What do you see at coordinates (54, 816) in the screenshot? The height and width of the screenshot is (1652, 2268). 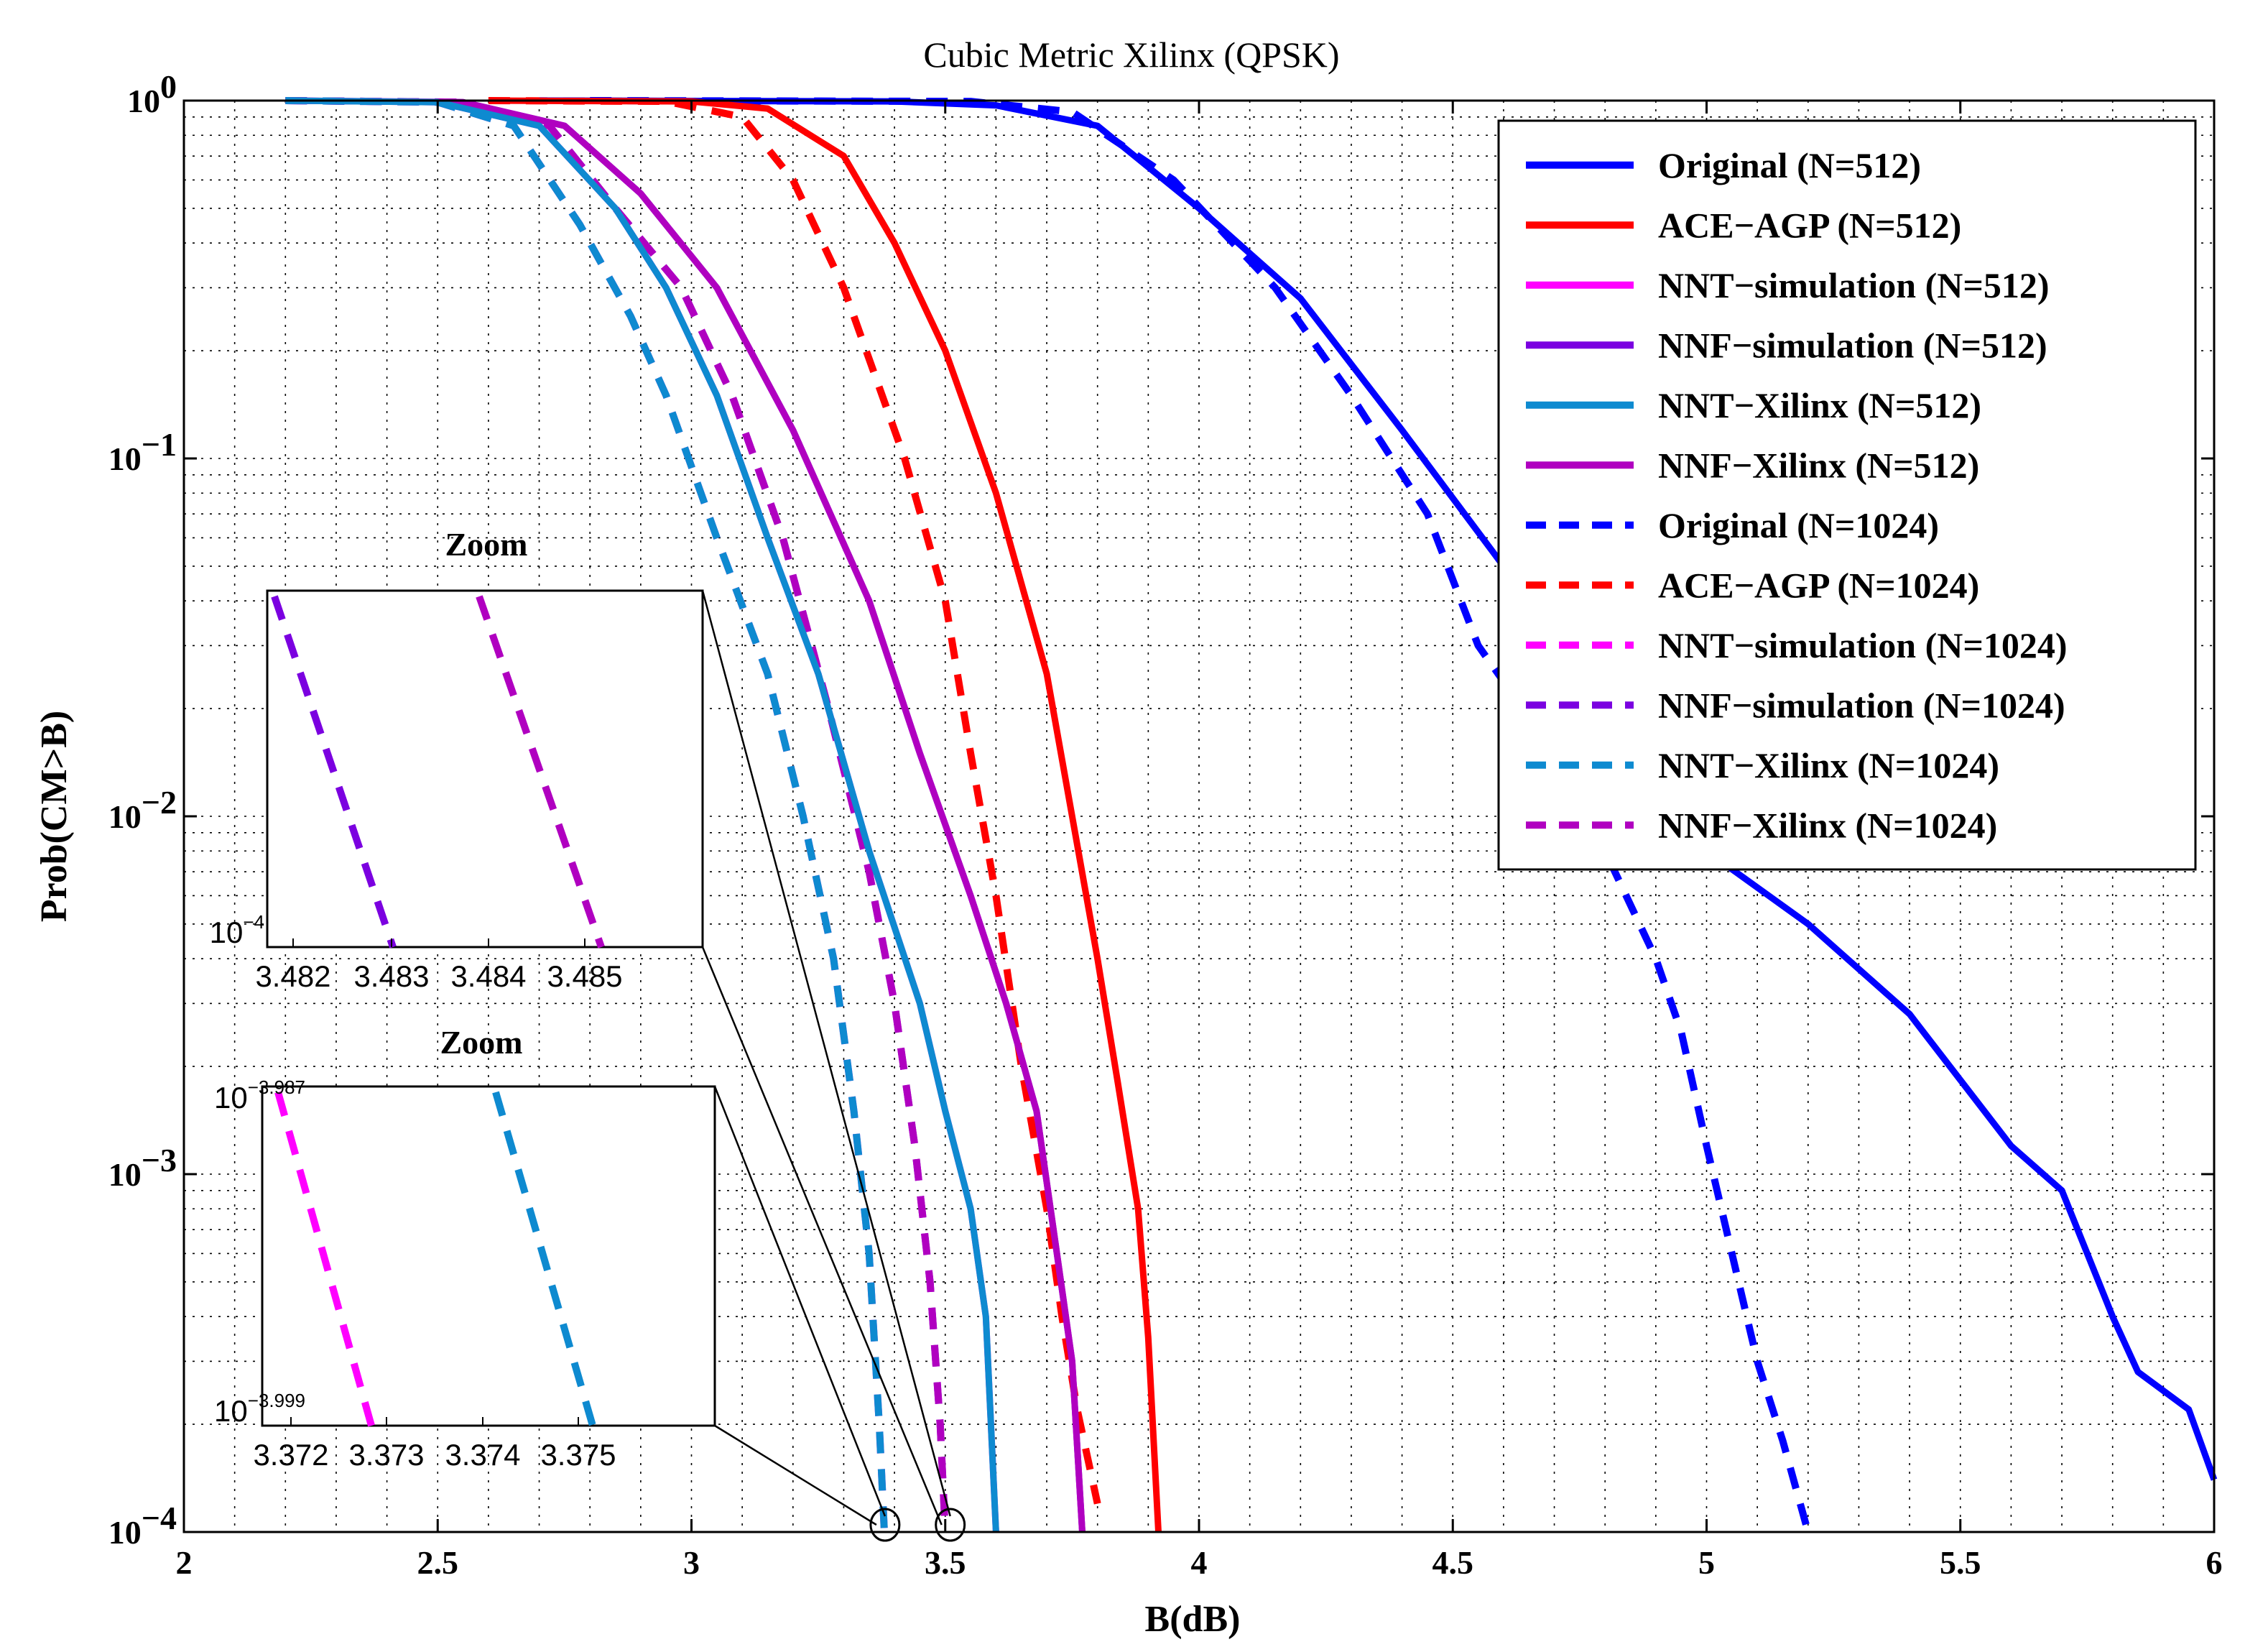 I see `y-axis-label: Prob(CM>B)` at bounding box center [54, 816].